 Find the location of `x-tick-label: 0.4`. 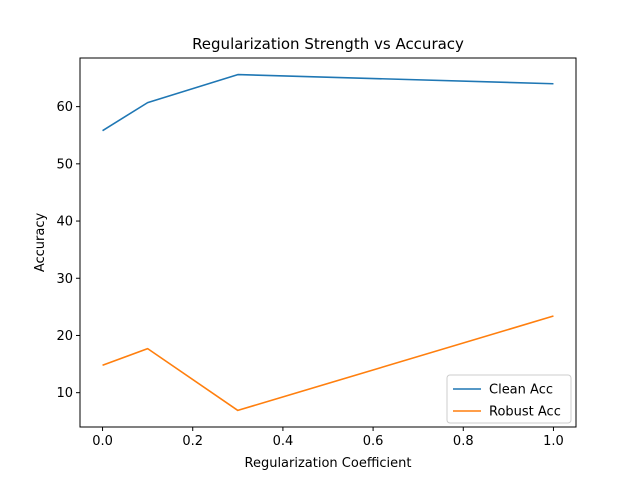

x-tick-label: 0.4 is located at coordinates (283, 441).